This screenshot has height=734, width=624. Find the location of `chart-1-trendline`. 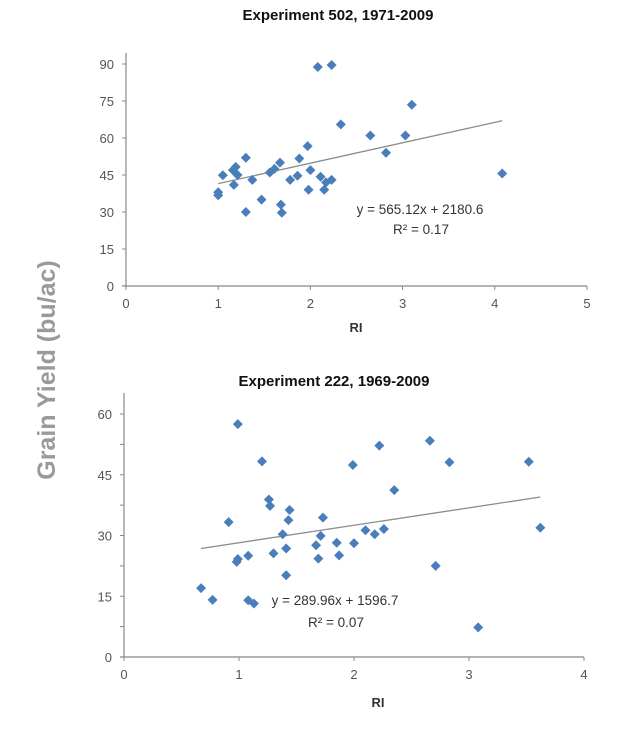

chart-1-trendline is located at coordinates (360, 152).